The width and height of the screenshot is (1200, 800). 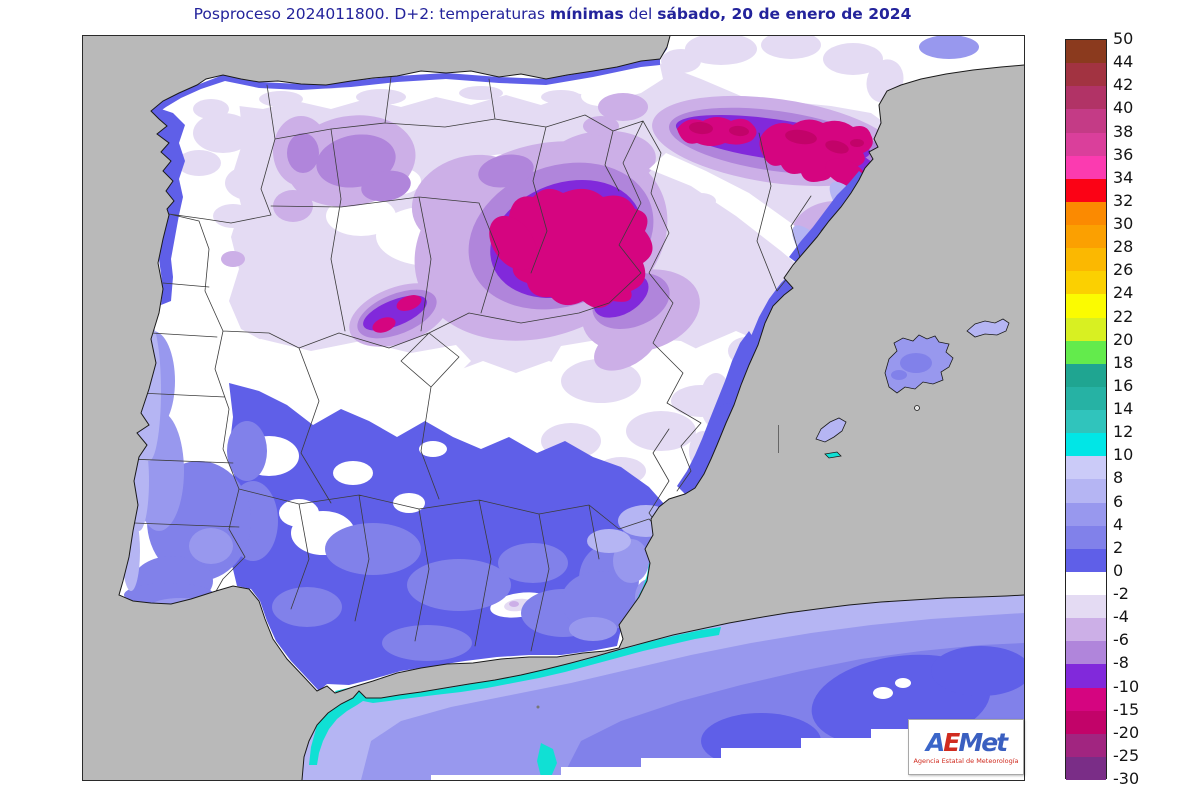 What do you see at coordinates (1123, 131) in the screenshot?
I see `colorbar-label: 38` at bounding box center [1123, 131].